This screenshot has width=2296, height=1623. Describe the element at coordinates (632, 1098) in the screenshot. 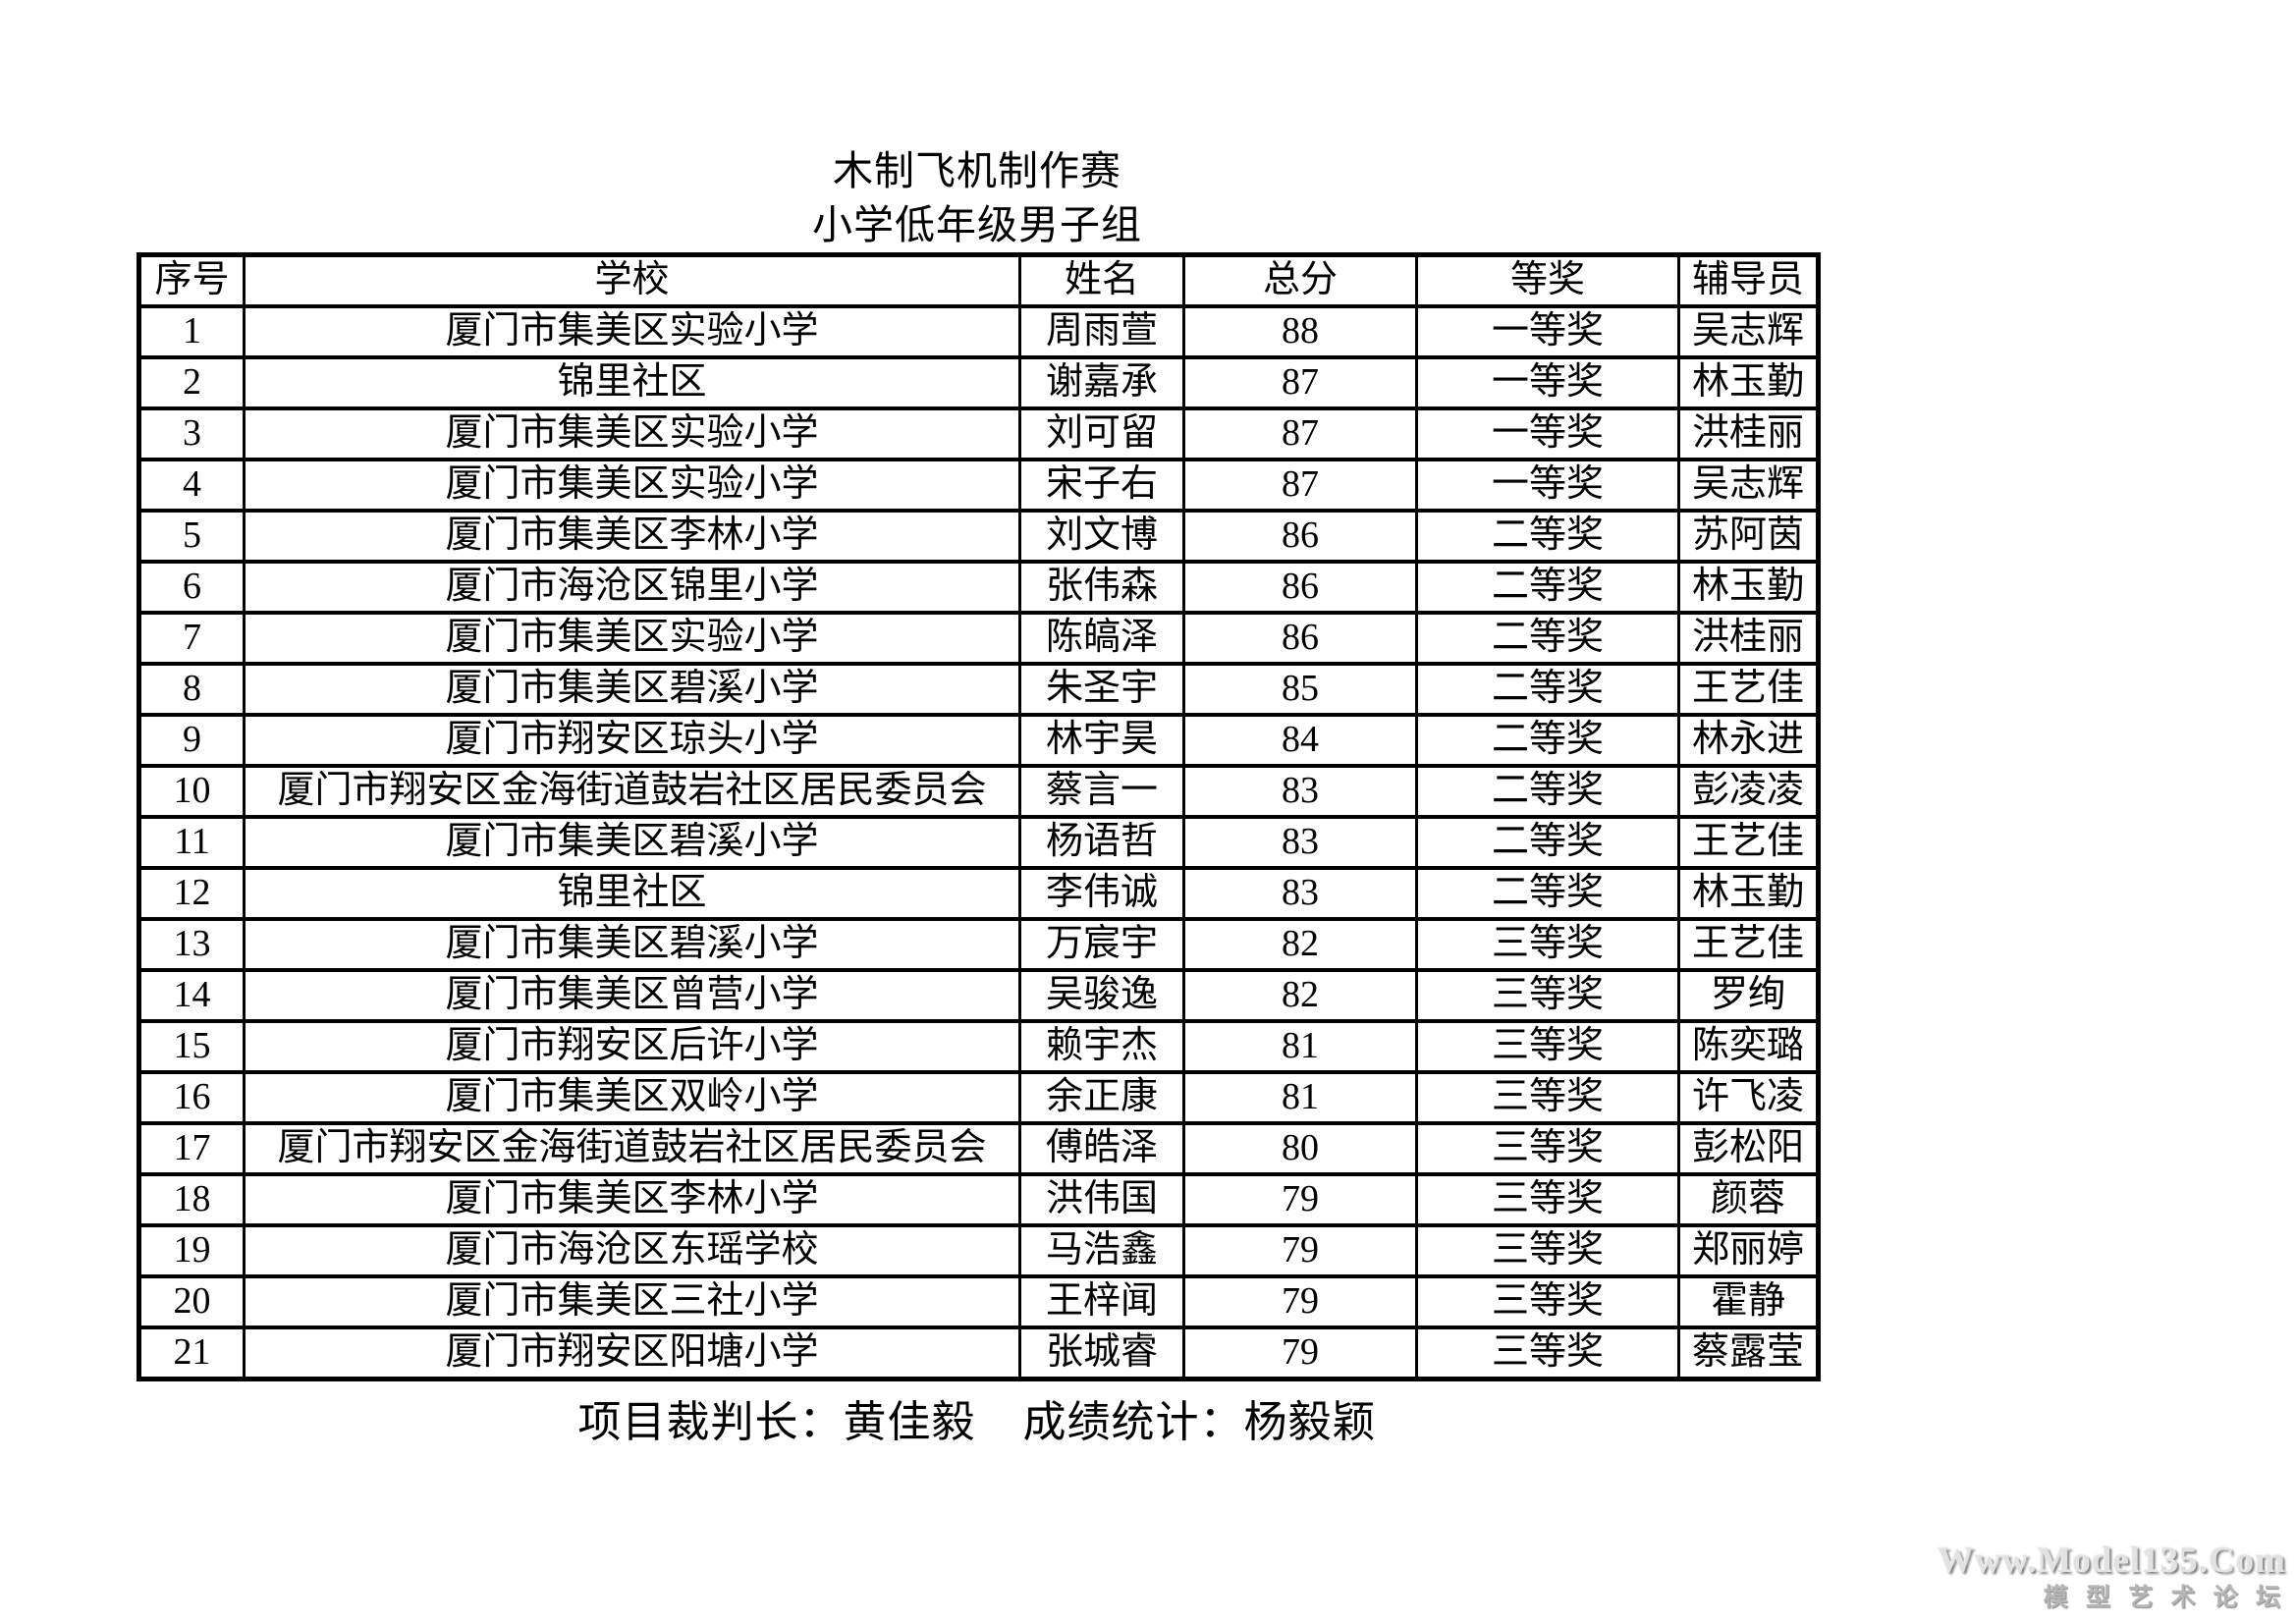

I see `cell-school: 厦门市集美区双岭小学` at that location.